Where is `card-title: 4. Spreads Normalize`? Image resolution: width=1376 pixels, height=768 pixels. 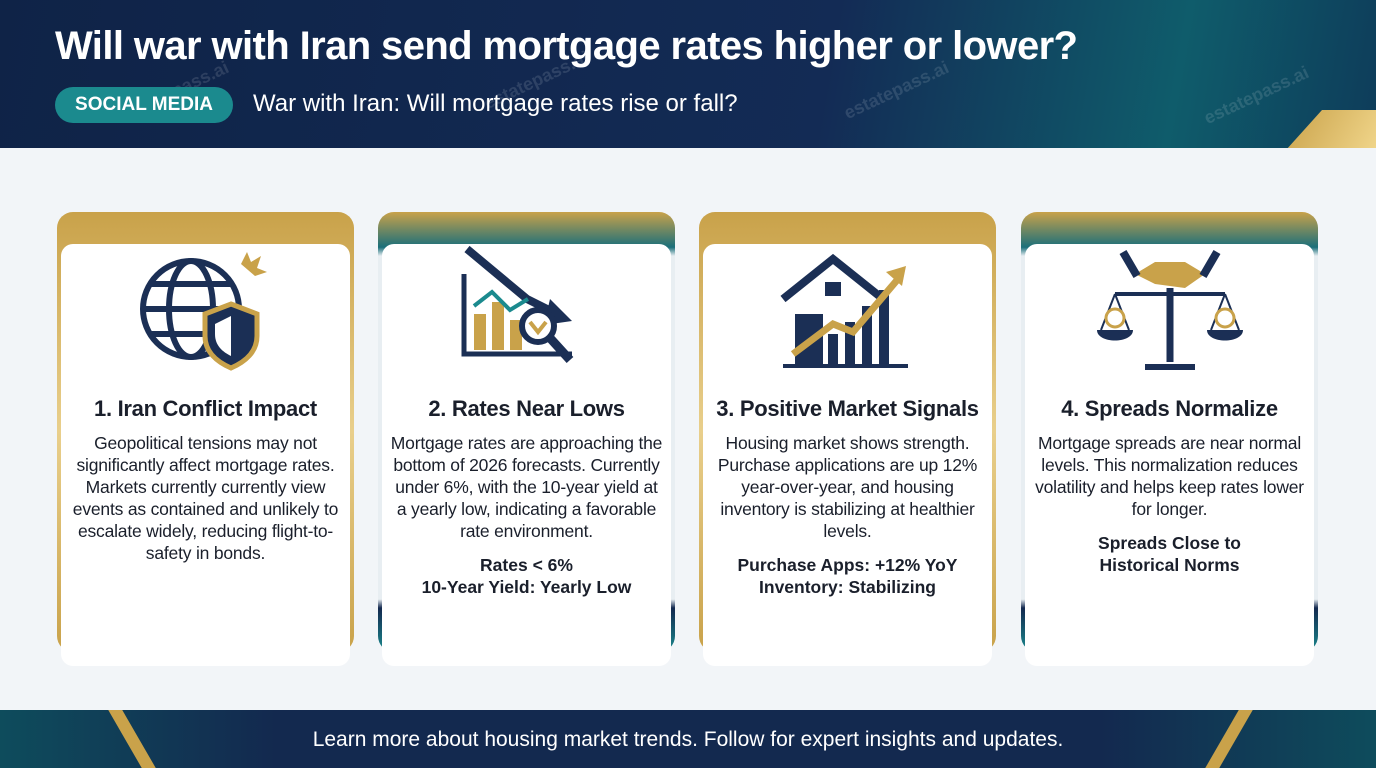
card-title: 4. Spreads Normalize is located at coordinates (1169, 408).